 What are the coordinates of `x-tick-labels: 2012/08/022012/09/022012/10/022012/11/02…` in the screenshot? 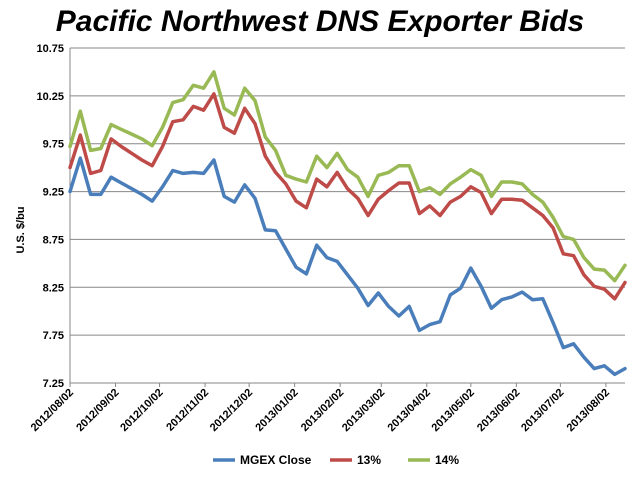 It's located at (320, 410).